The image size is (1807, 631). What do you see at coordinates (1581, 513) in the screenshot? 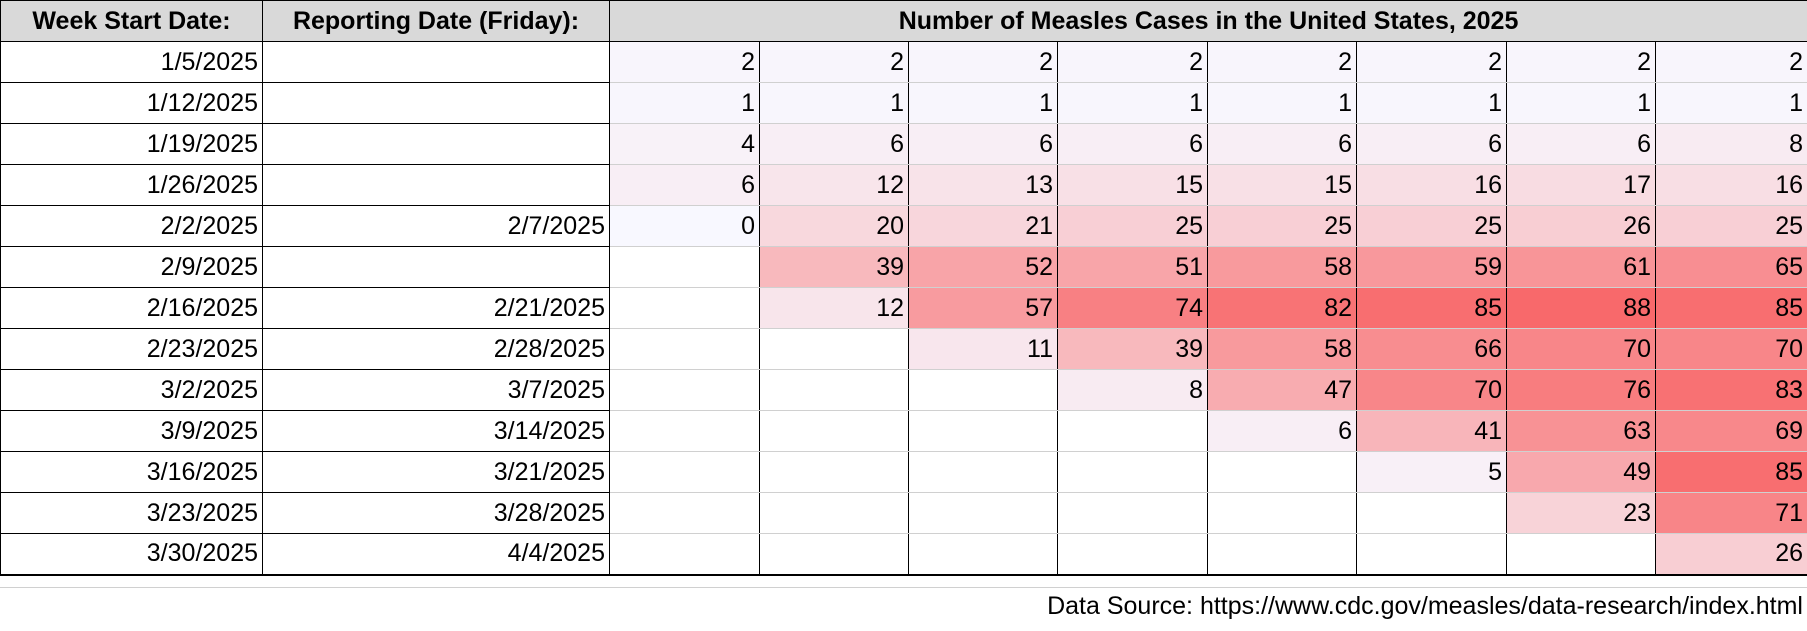
I see `case-count-cell: 23` at bounding box center [1581, 513].